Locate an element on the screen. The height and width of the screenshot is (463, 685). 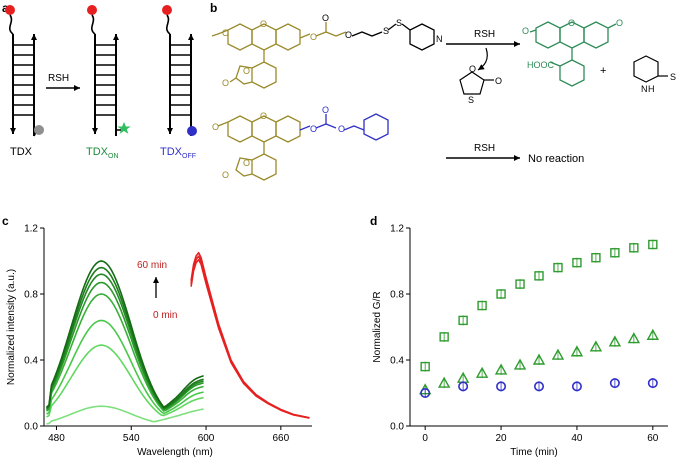
rsh-label-top: RSH is located at coordinates (484, 34).